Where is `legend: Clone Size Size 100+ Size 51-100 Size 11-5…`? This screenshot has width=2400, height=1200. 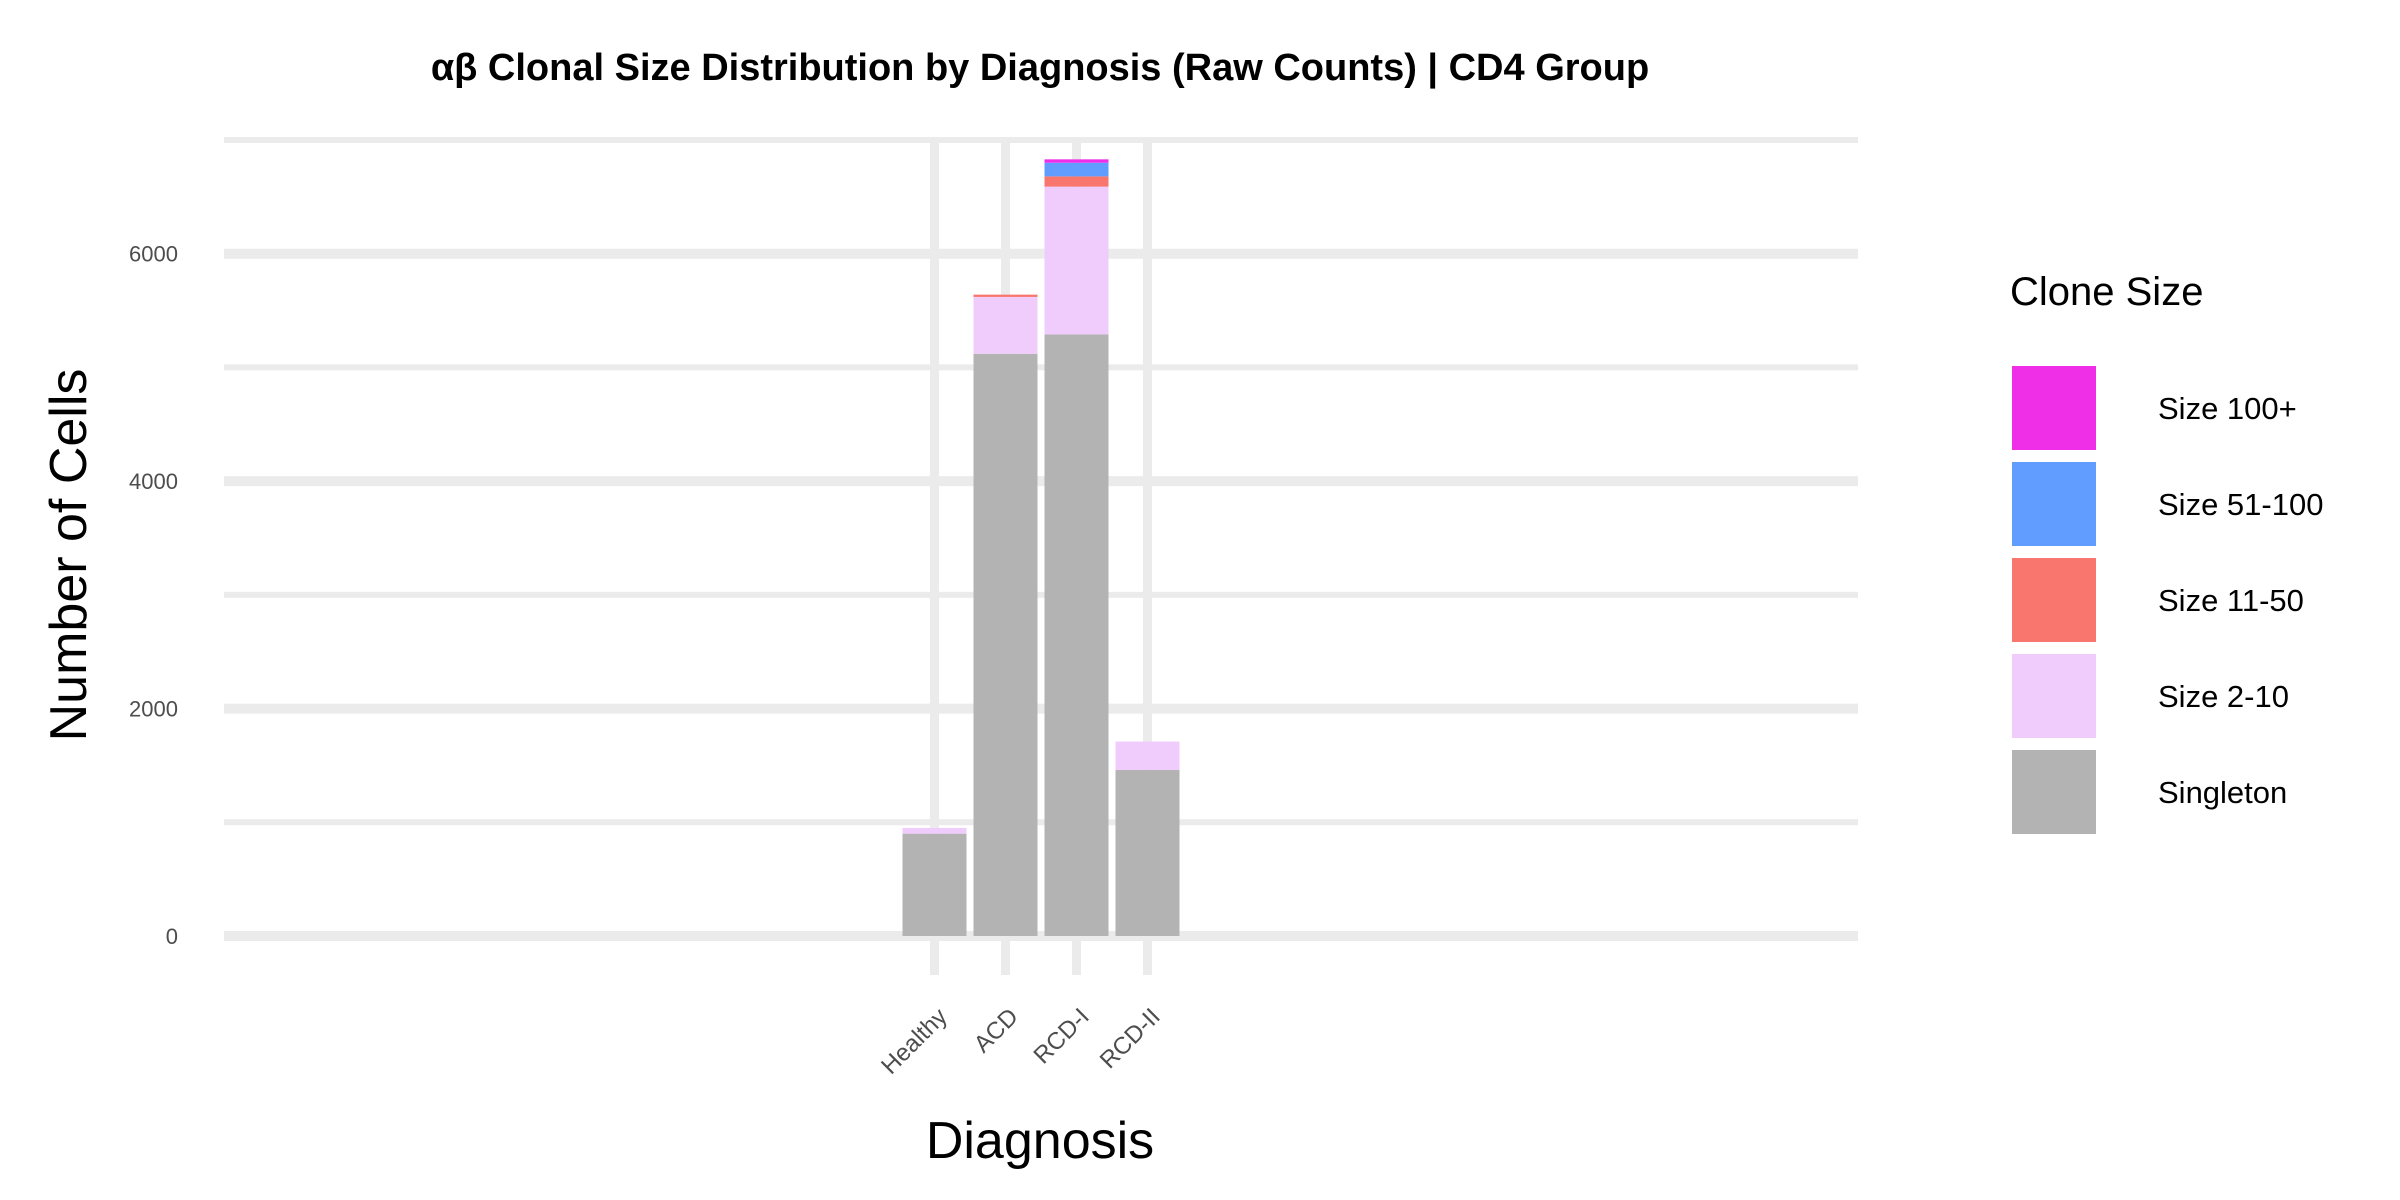 legend: Clone Size Size 100+ Size 51-100 Size 11-5… is located at coordinates (2166, 552).